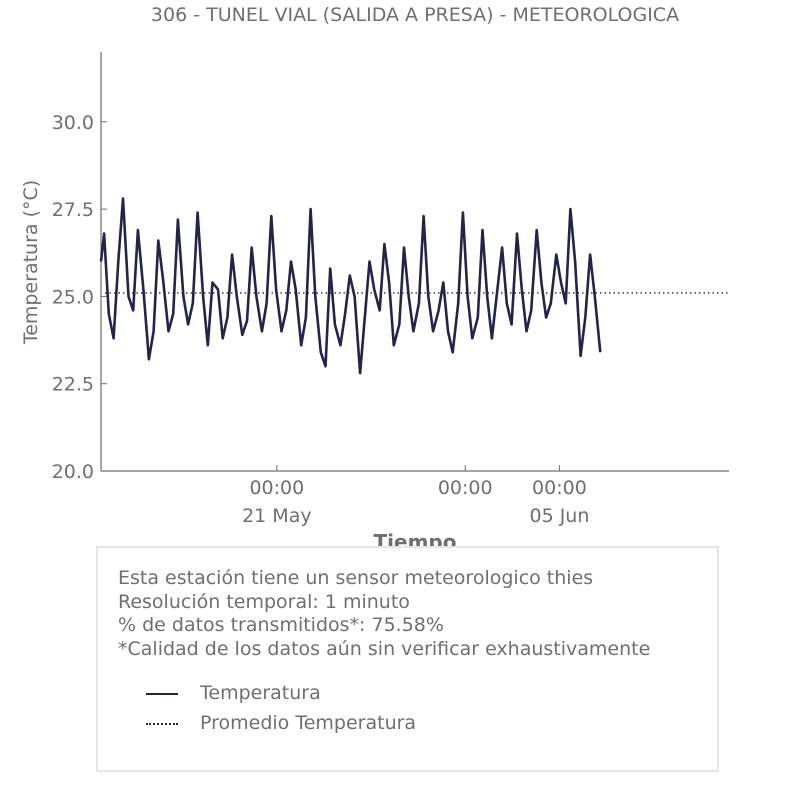 This screenshot has width=806, height=806. What do you see at coordinates (559, 516) in the screenshot?
I see `x-tick-date-label: 05 Jun` at bounding box center [559, 516].